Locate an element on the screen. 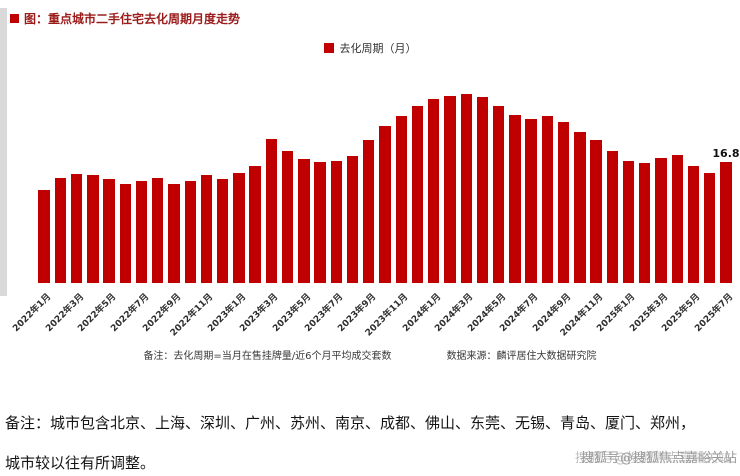 The width and height of the screenshot is (740, 476). title-bullet-icon is located at coordinates (14, 18).